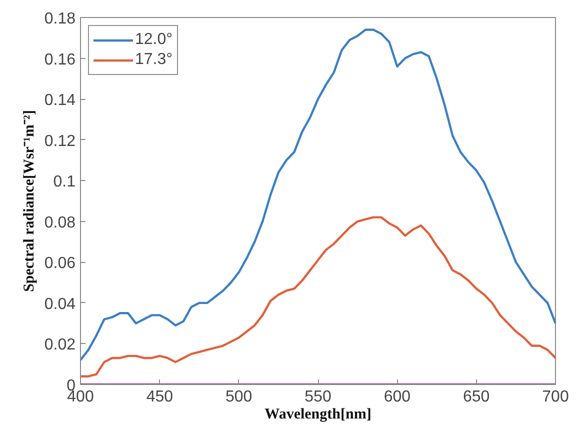  Describe the element at coordinates (60, 304) in the screenshot. I see `y-tick-label: 0.04` at that location.